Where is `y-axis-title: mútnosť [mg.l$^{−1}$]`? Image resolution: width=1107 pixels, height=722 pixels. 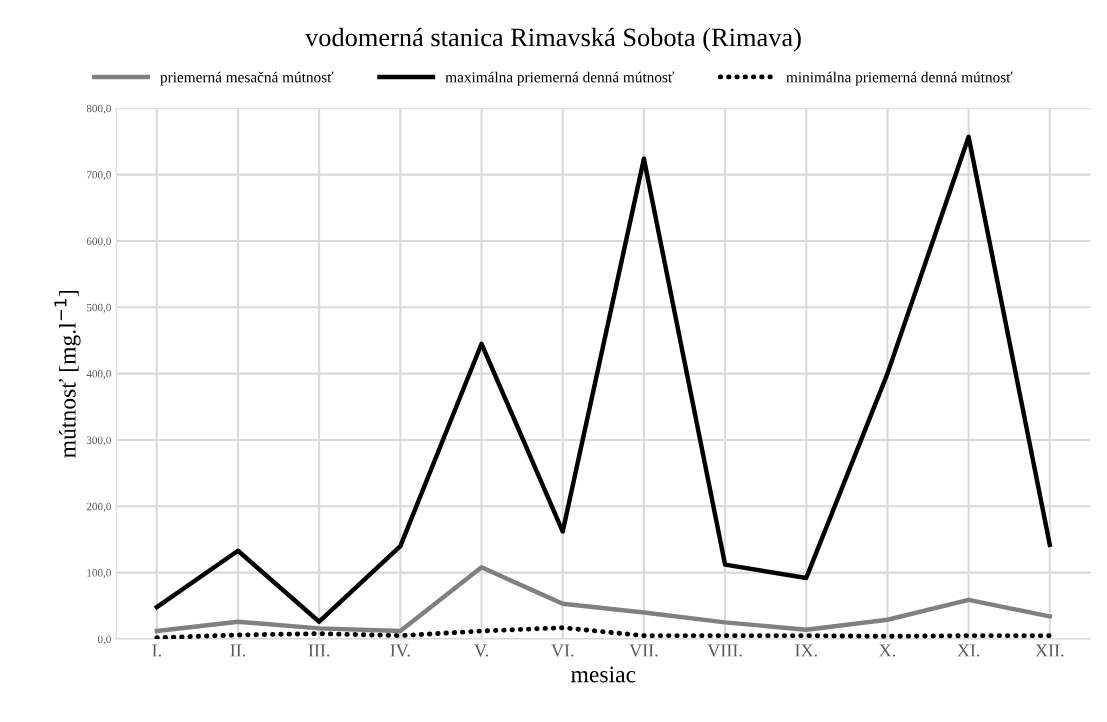
y-axis-title: mútnosť [mg.l$^{−1}$] is located at coordinates (67, 374).